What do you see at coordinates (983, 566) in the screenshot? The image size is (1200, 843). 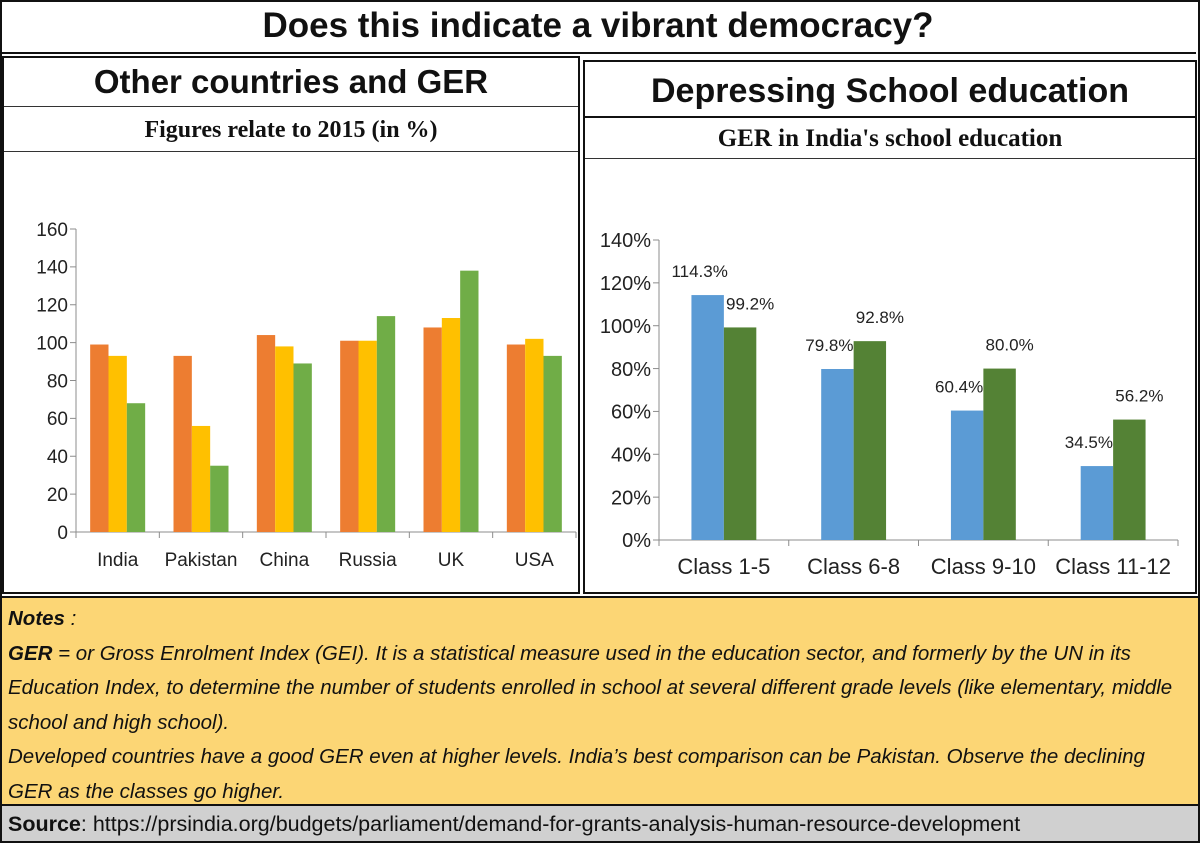 I see `x-category-label: Class 9-10` at bounding box center [983, 566].